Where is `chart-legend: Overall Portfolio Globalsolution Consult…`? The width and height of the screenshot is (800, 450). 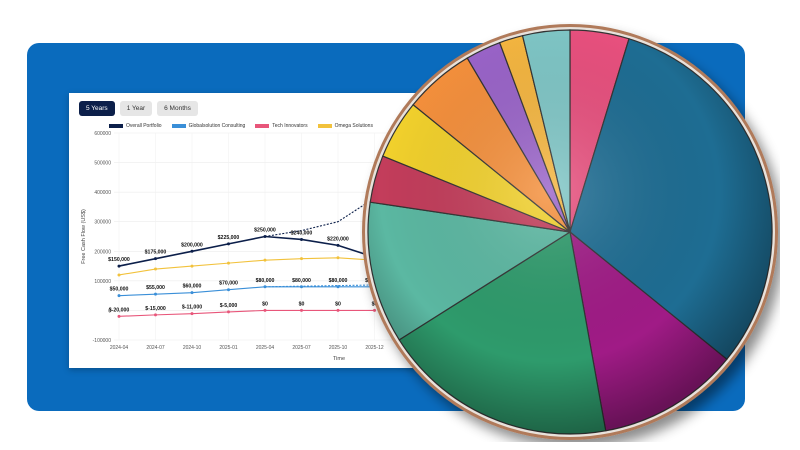 chart-legend: Overall Portfolio Globalsolution Consult… is located at coordinates (241, 126).